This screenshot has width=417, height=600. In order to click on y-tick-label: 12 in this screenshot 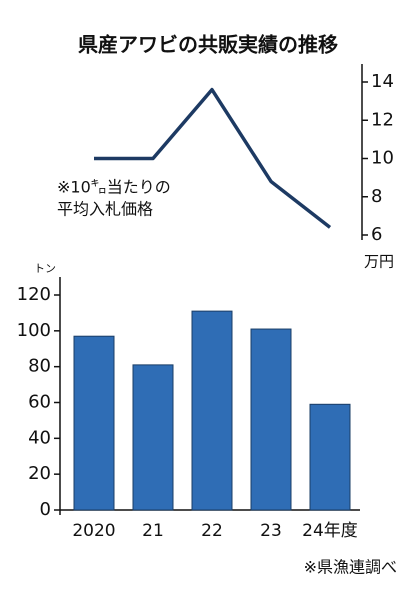, I will do `click(382, 119)`.